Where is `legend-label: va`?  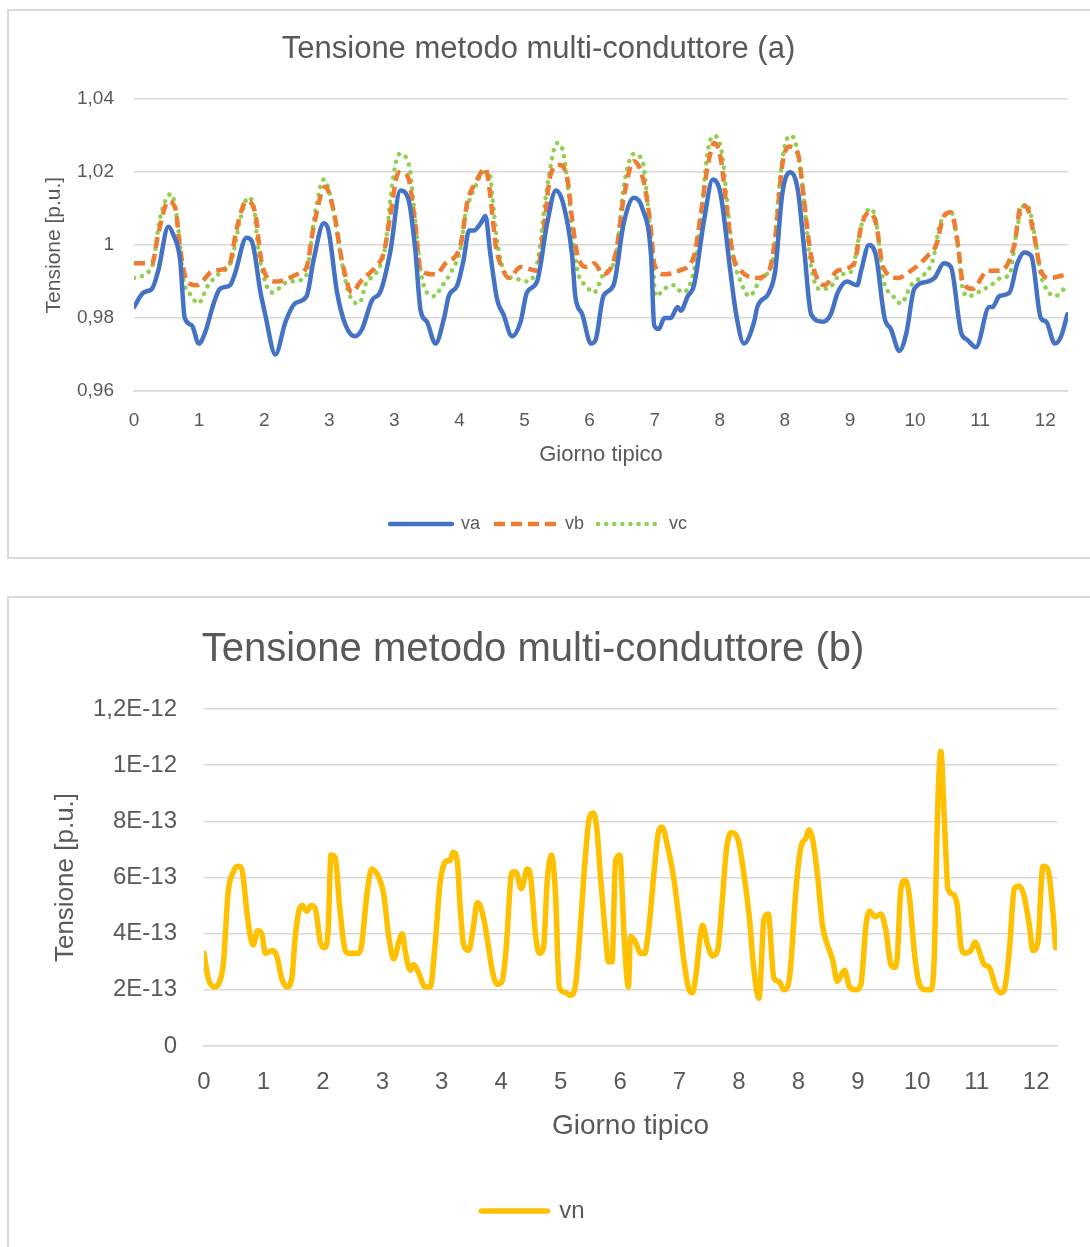
legend-label: va is located at coordinates (470, 522).